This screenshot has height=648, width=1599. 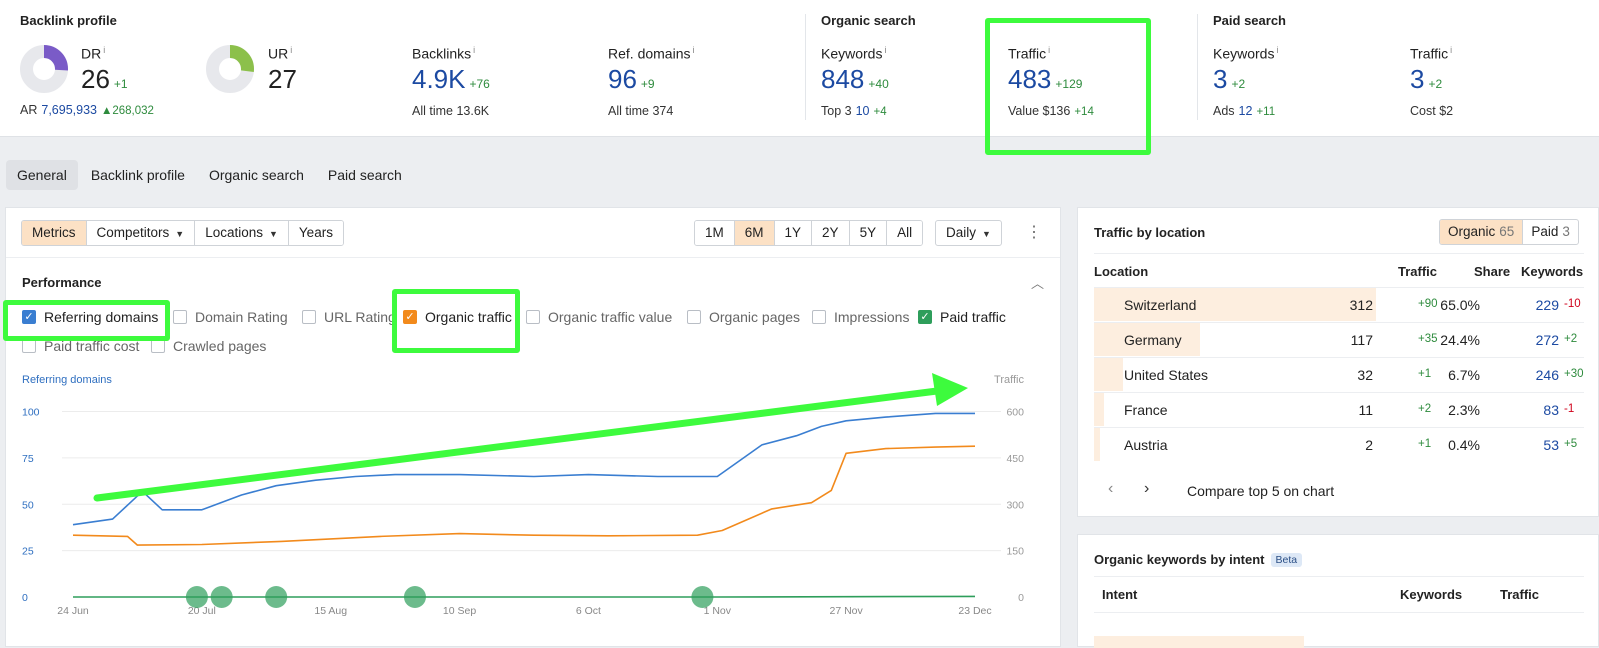 What do you see at coordinates (31, 413) in the screenshot?
I see `left-tick-label: 100` at bounding box center [31, 413].